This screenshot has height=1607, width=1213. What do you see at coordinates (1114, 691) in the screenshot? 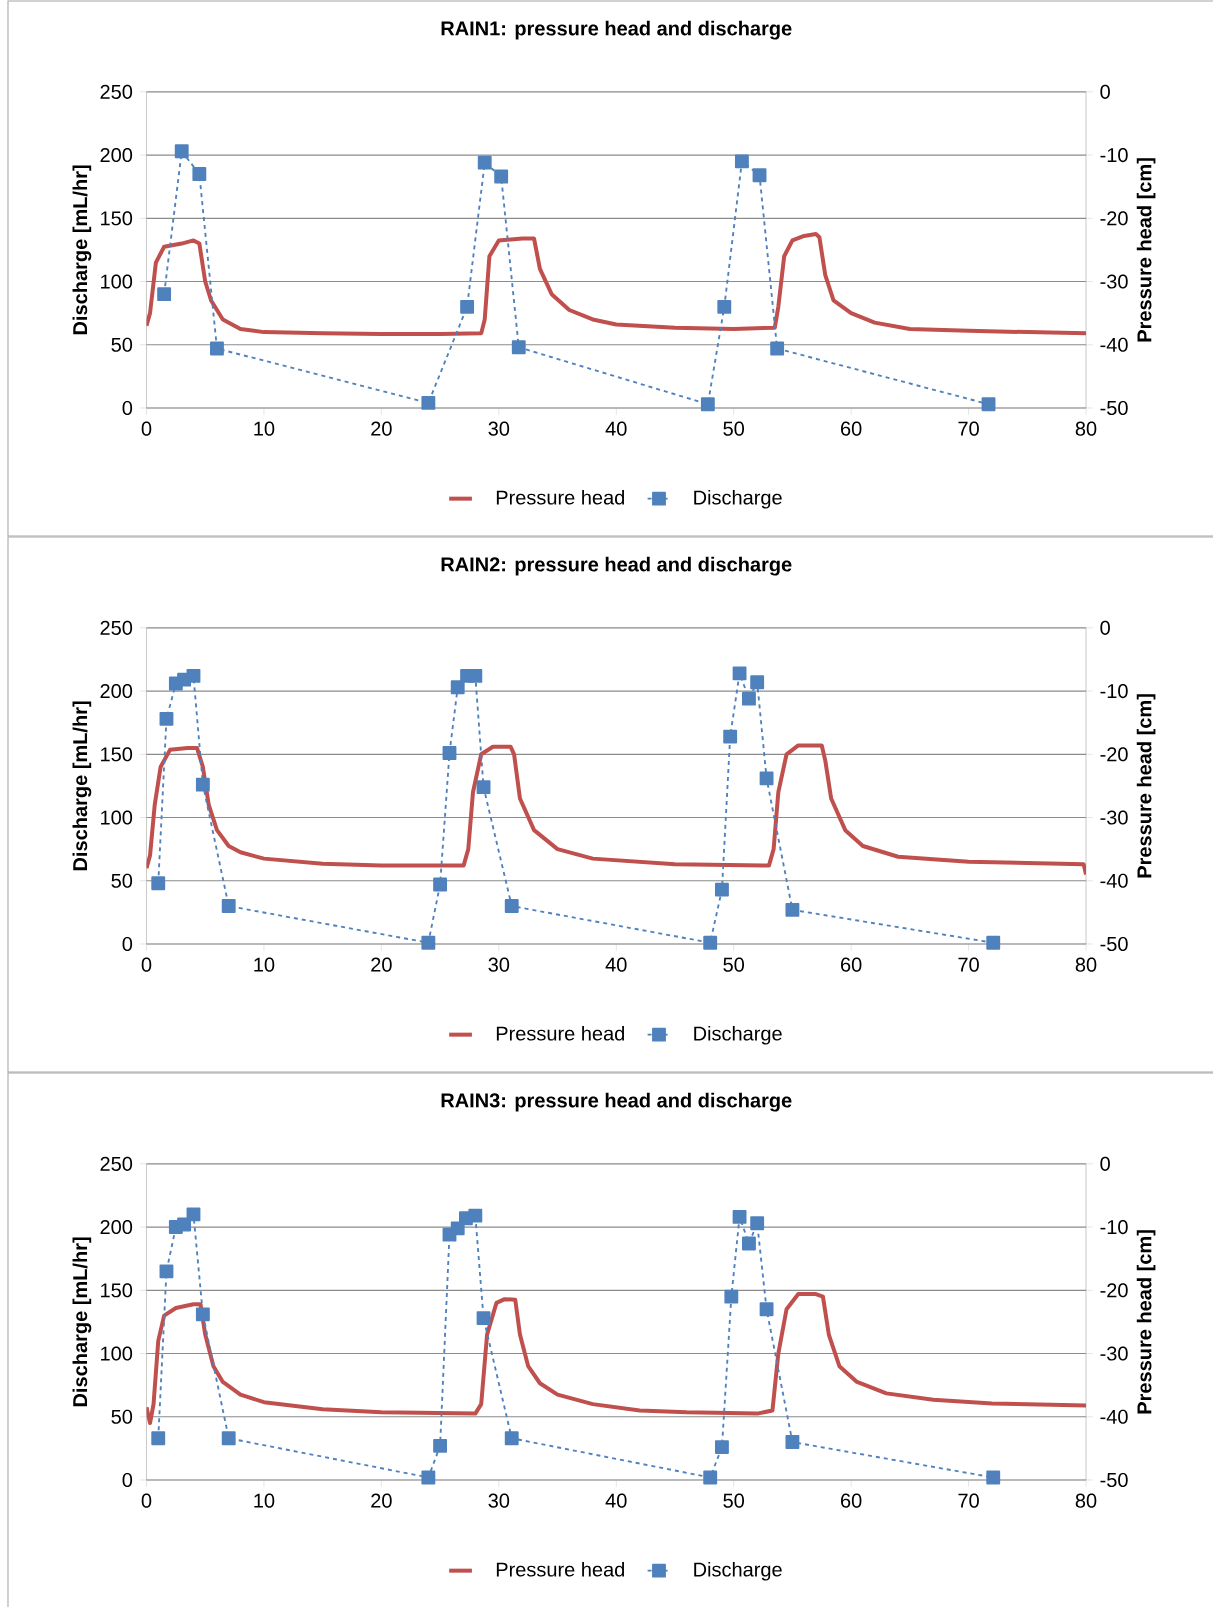
I see `y2-tick-label: -10` at bounding box center [1114, 691].